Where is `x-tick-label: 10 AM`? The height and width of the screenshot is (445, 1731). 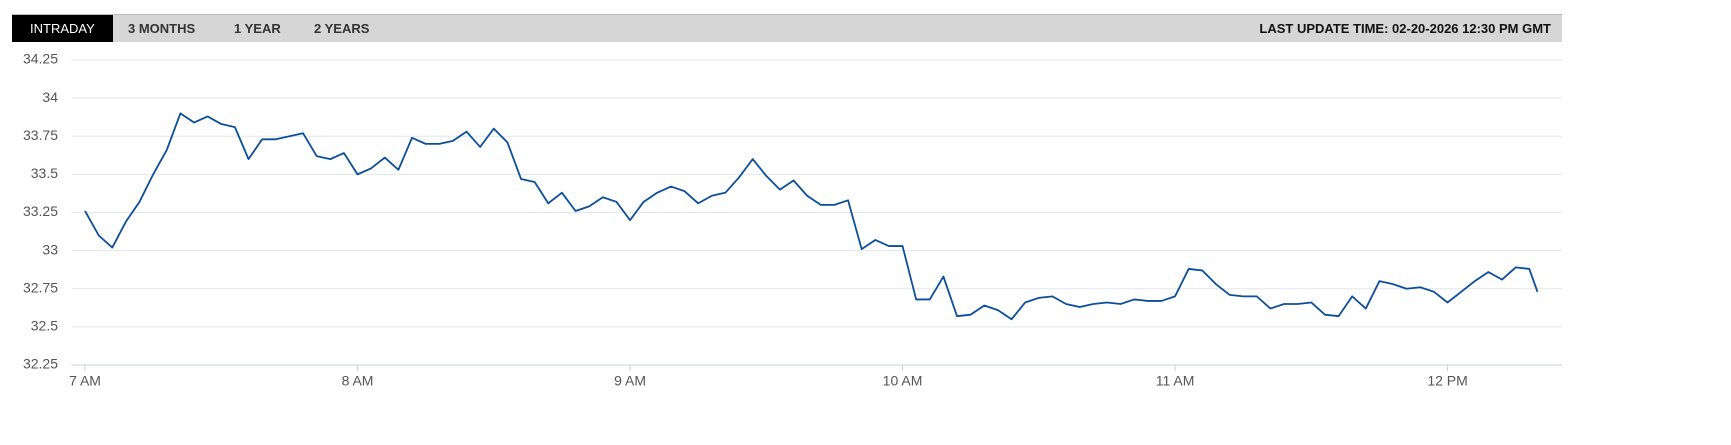 x-tick-label: 10 AM is located at coordinates (903, 381).